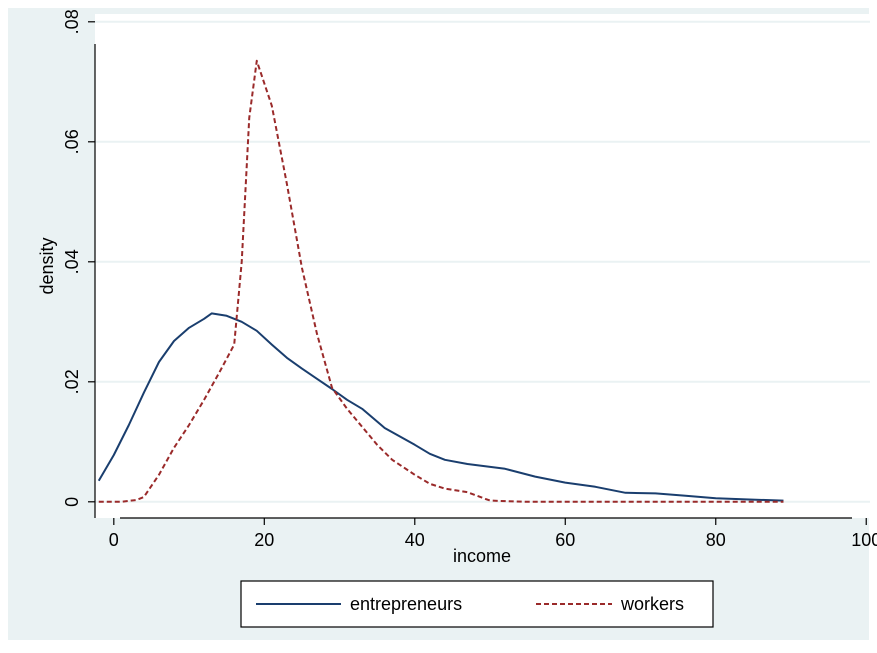  Describe the element at coordinates (482, 556) in the screenshot. I see `x-axis-title: income` at that location.